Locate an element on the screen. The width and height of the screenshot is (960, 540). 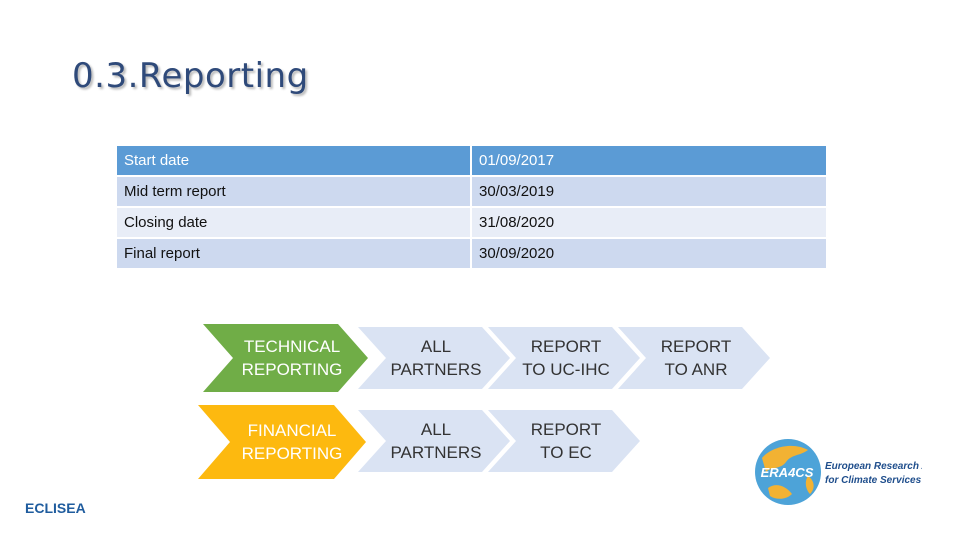
logo-mark: ERA4CS is located at coordinates (787, 472).